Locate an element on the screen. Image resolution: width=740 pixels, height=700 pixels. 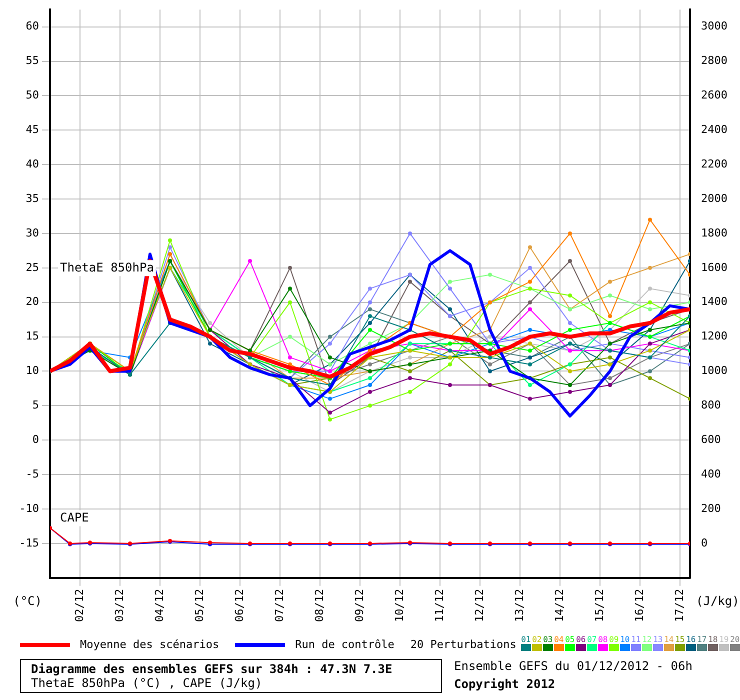
text: 17 is located at coordinates (702, 639).